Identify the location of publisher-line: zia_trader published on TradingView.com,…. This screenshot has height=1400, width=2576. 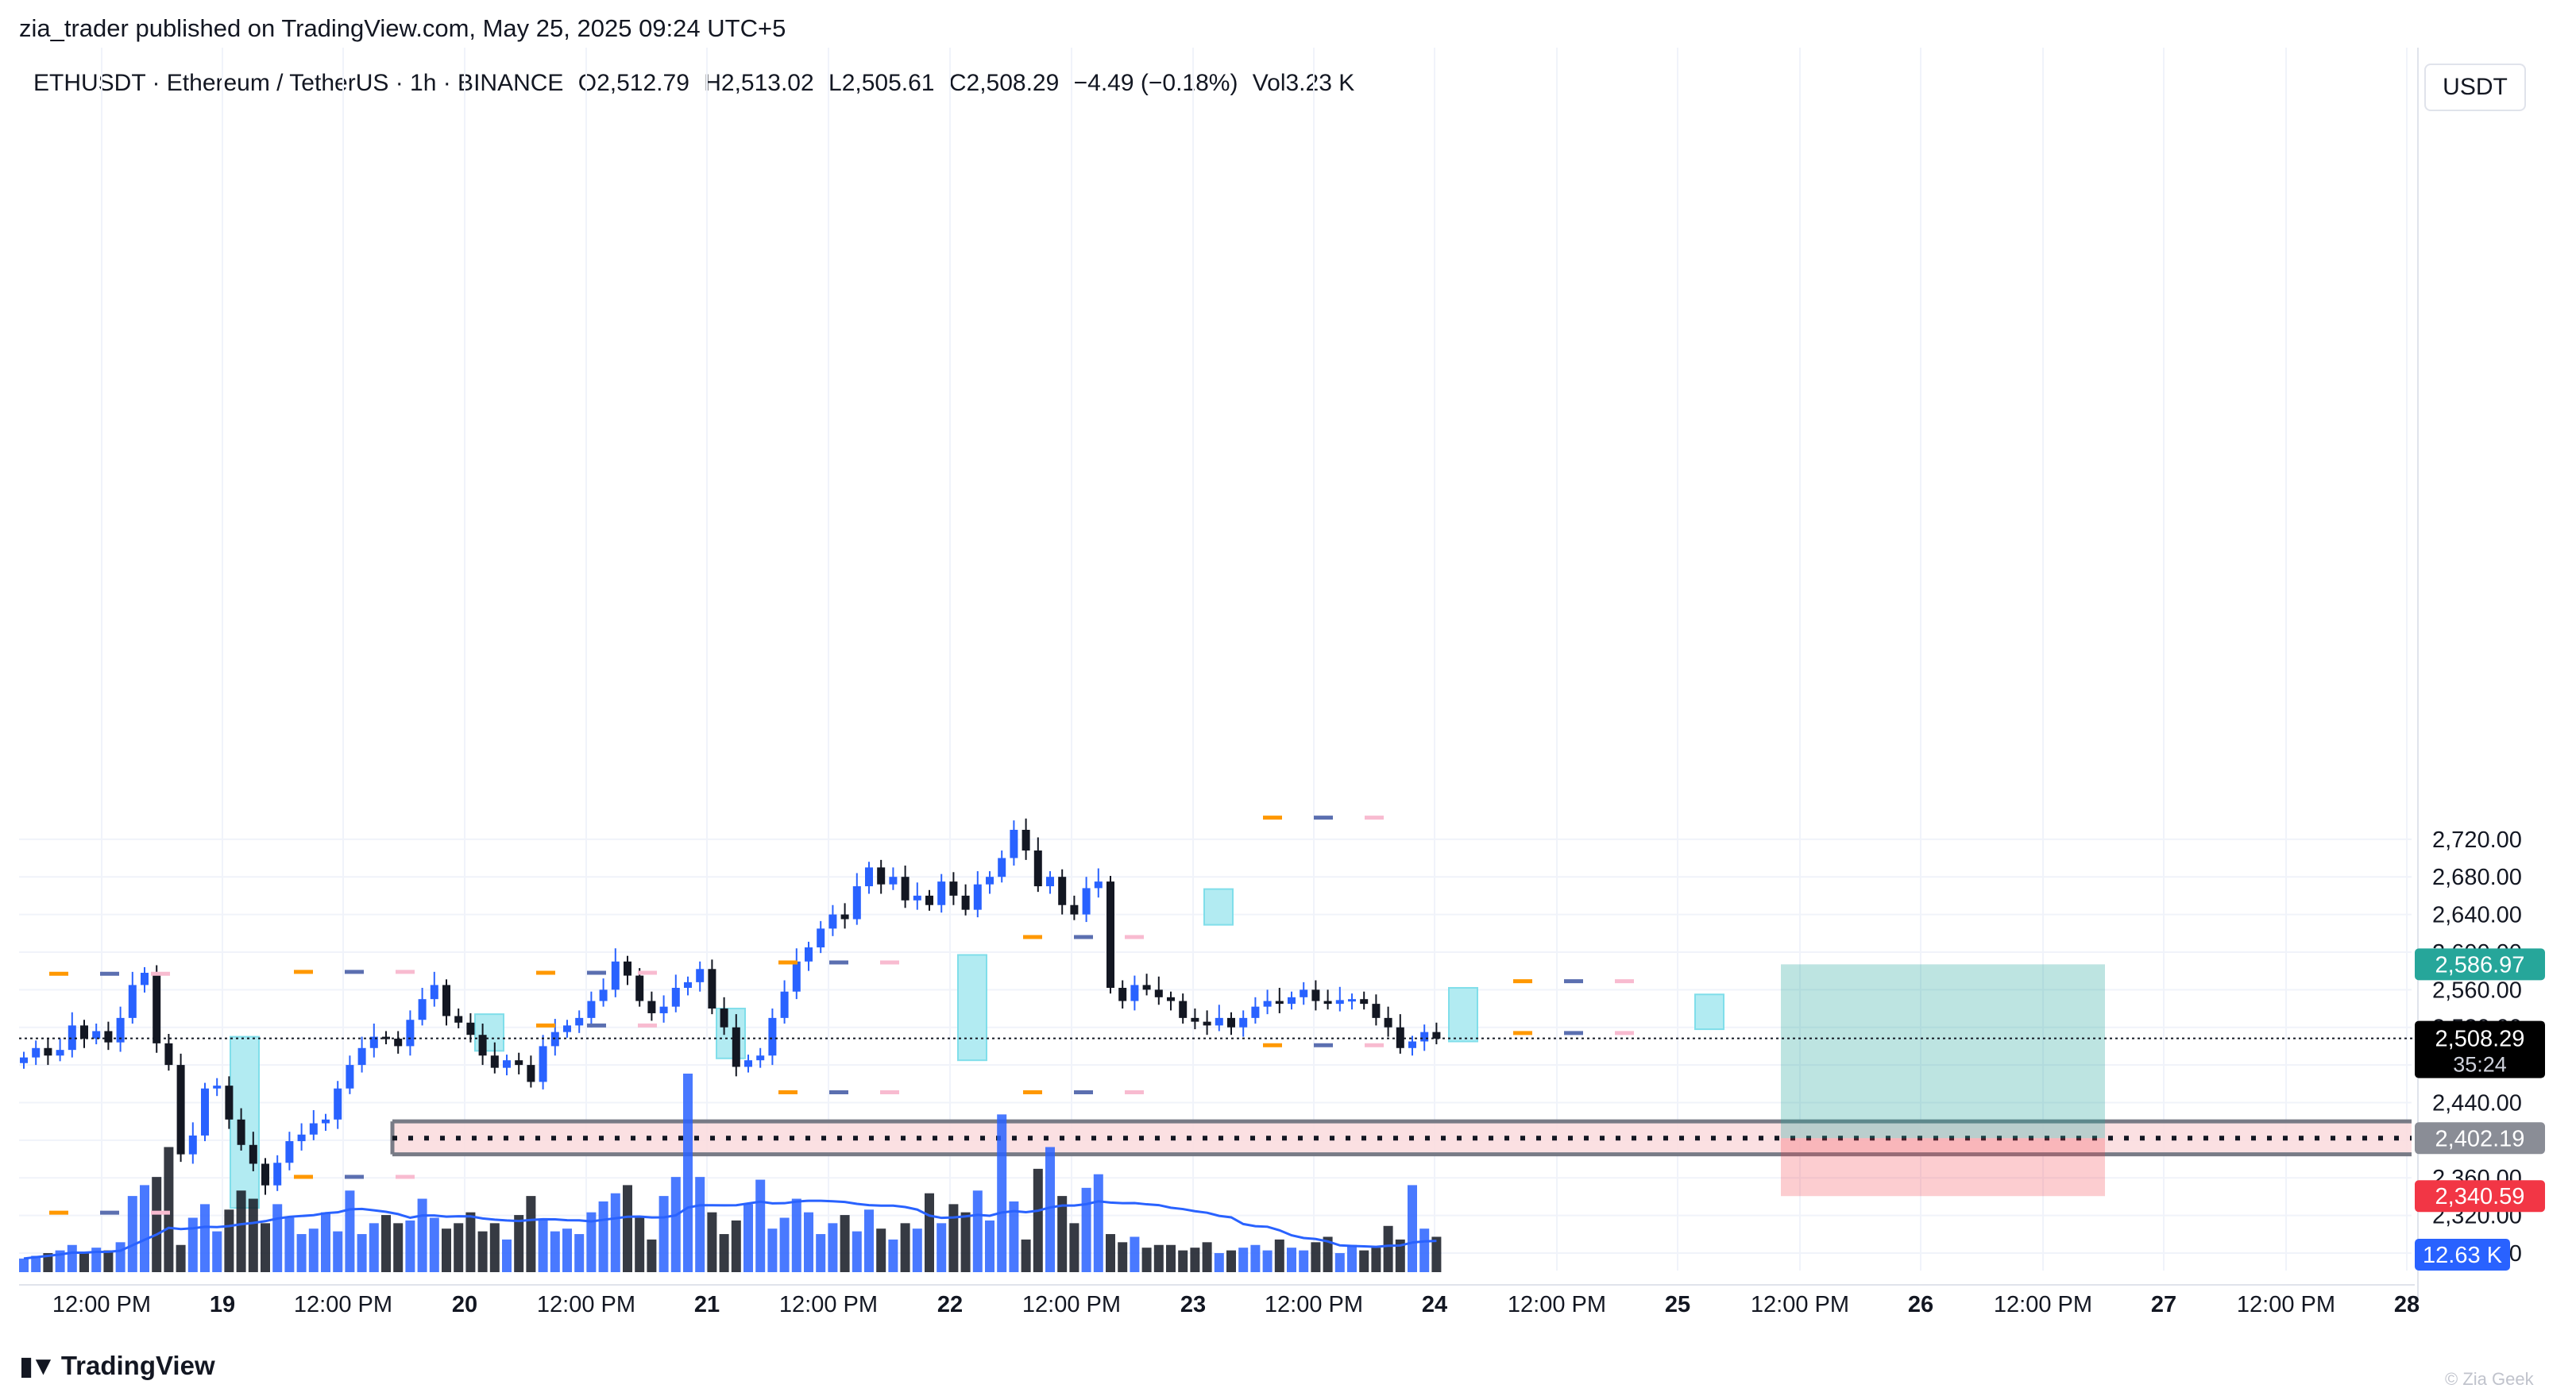
(402, 28).